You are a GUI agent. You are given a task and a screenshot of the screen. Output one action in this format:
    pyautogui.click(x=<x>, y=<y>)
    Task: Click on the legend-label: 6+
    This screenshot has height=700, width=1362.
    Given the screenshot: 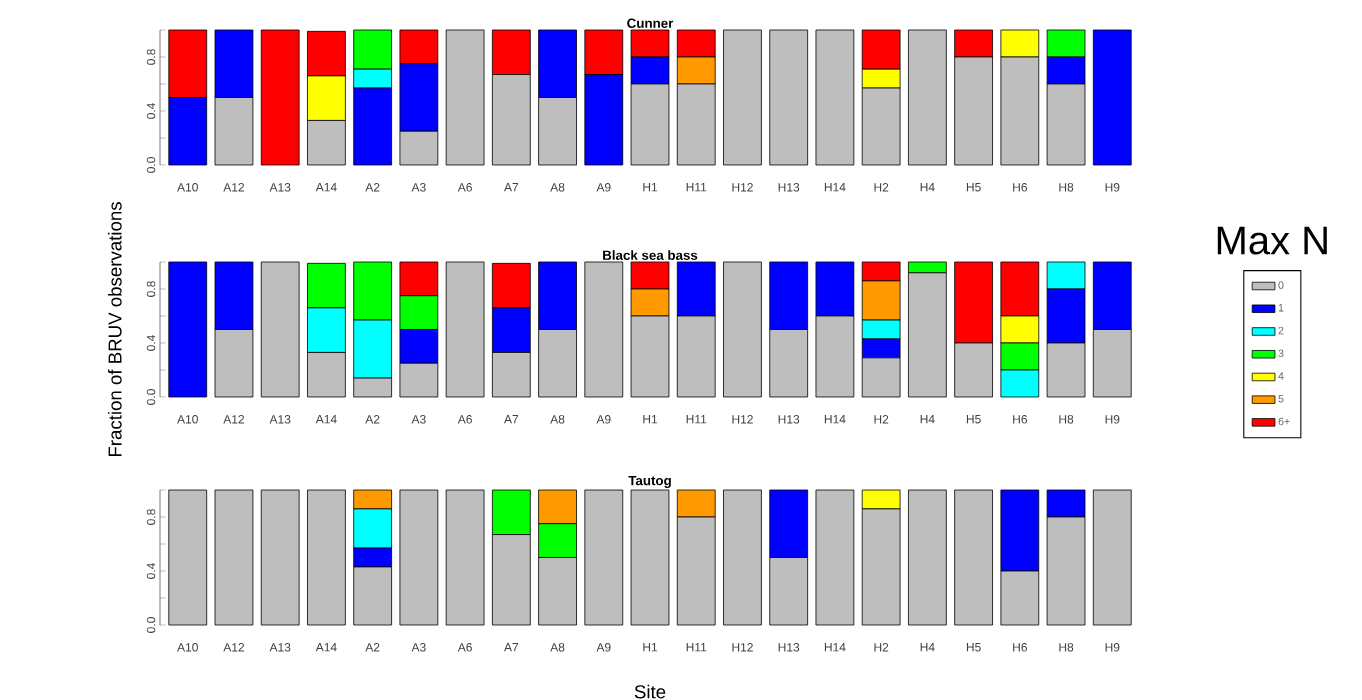 What is the action you would take?
    pyautogui.click(x=1284, y=421)
    